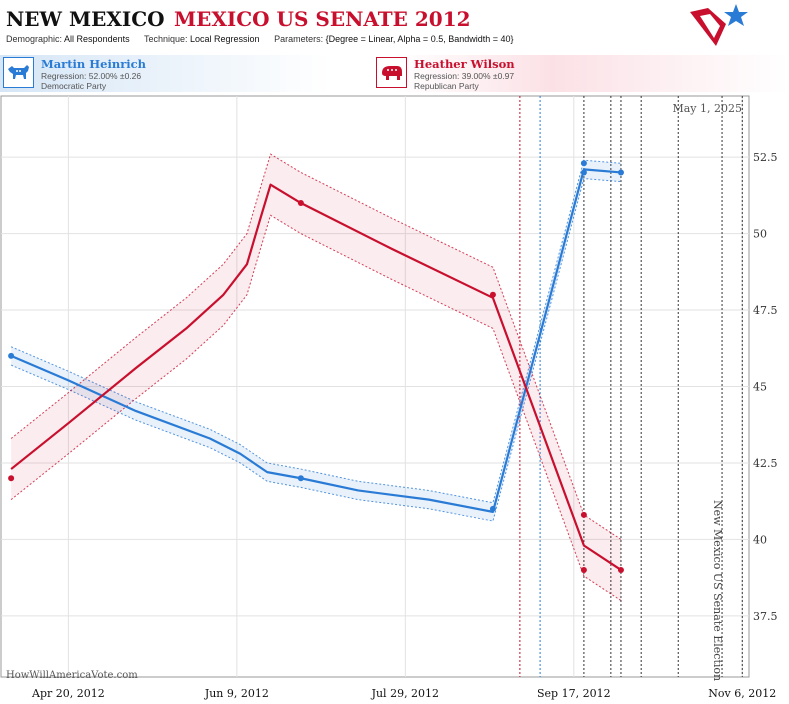 The width and height of the screenshot is (789, 704). Describe the element at coordinates (299, 39) in the screenshot. I see `parameters-label: Parameters:` at that location.